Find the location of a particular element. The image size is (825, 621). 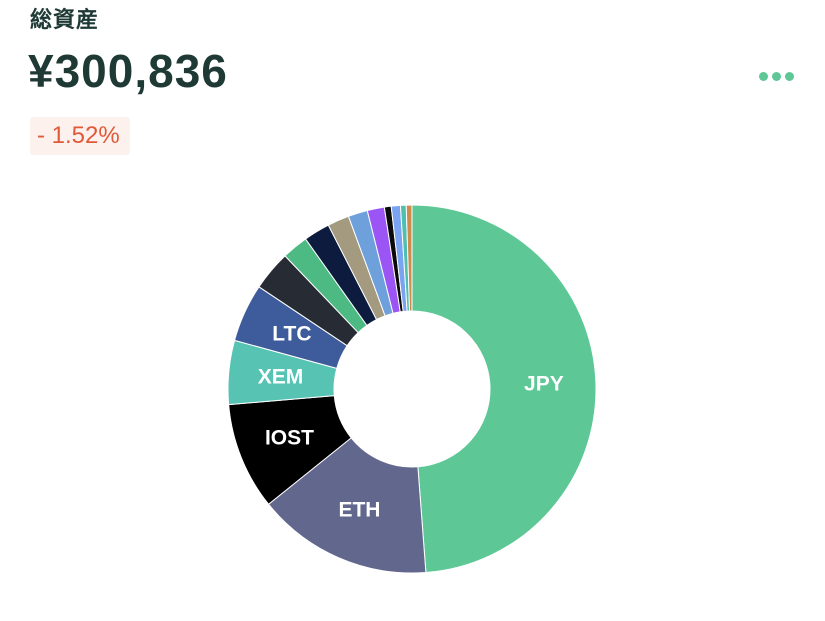

slice-label-ltc: LTC is located at coordinates (291, 334).